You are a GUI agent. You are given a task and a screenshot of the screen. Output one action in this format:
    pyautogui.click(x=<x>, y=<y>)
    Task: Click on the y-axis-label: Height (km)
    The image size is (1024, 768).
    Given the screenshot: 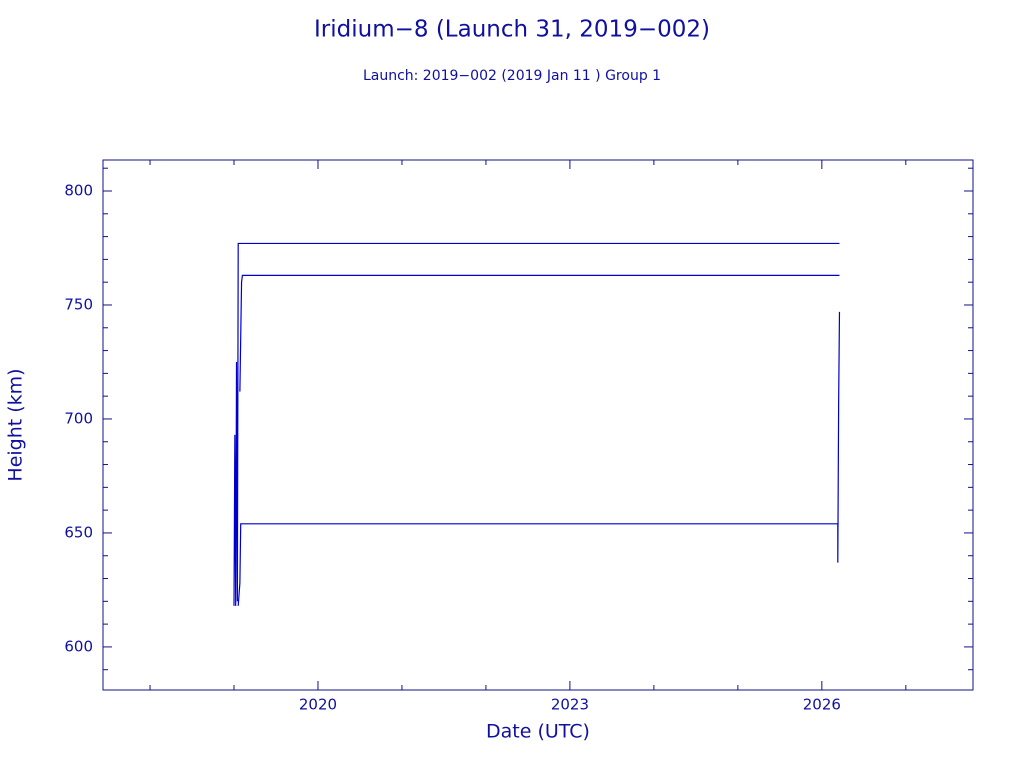 What is the action you would take?
    pyautogui.click(x=16, y=424)
    